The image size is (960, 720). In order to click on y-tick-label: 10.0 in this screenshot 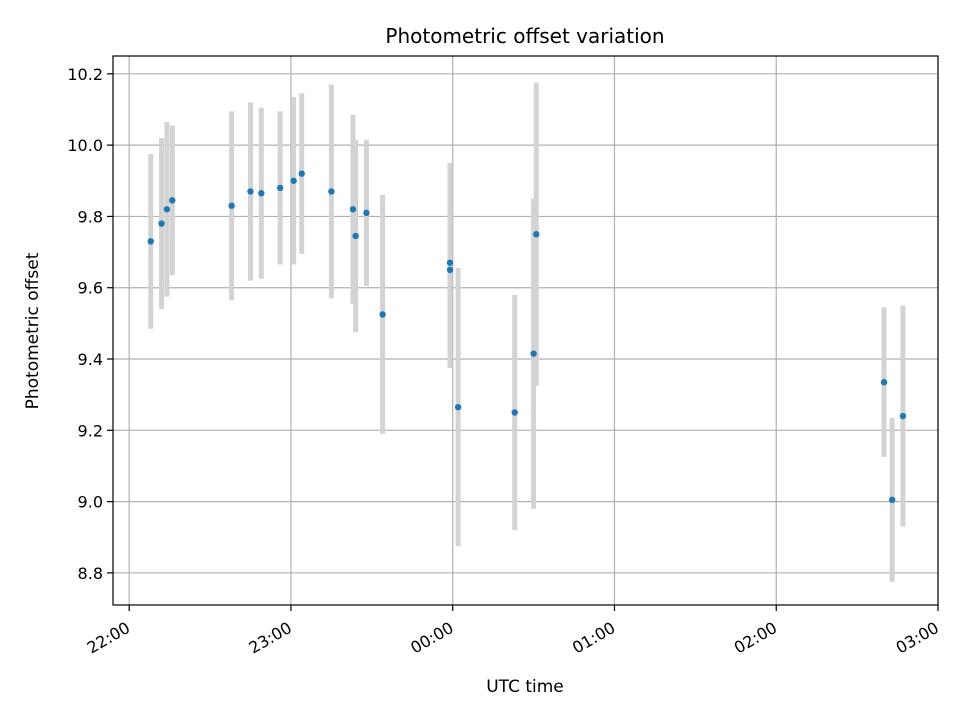, I will do `click(85, 145)`.